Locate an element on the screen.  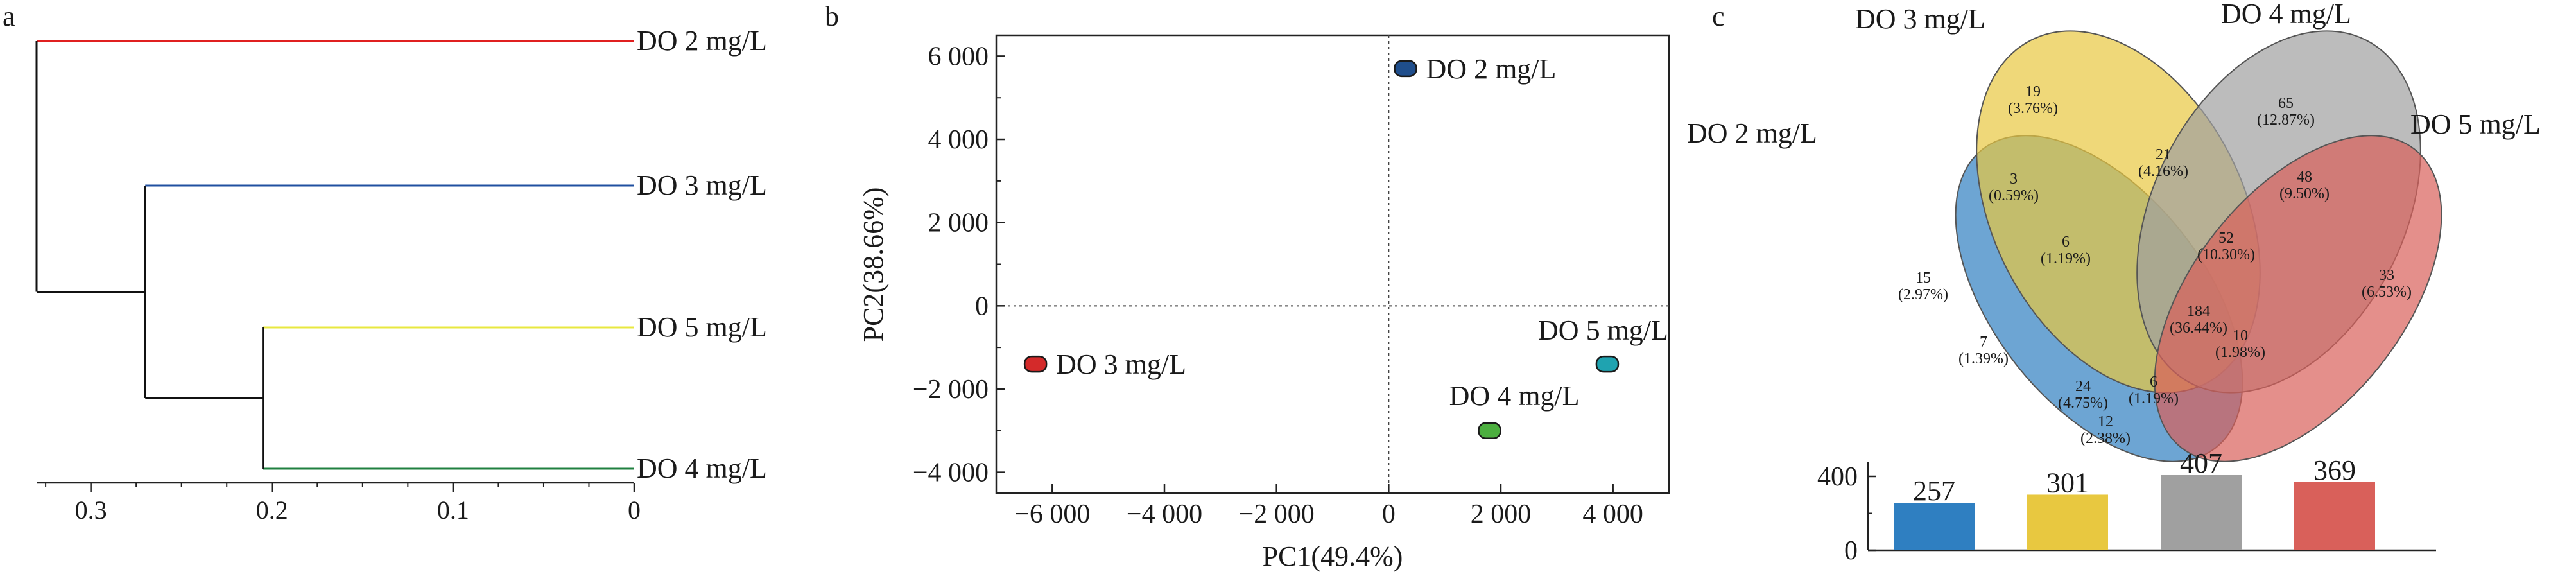
pca-y-tick-label: 4 000 is located at coordinates (959, 140).